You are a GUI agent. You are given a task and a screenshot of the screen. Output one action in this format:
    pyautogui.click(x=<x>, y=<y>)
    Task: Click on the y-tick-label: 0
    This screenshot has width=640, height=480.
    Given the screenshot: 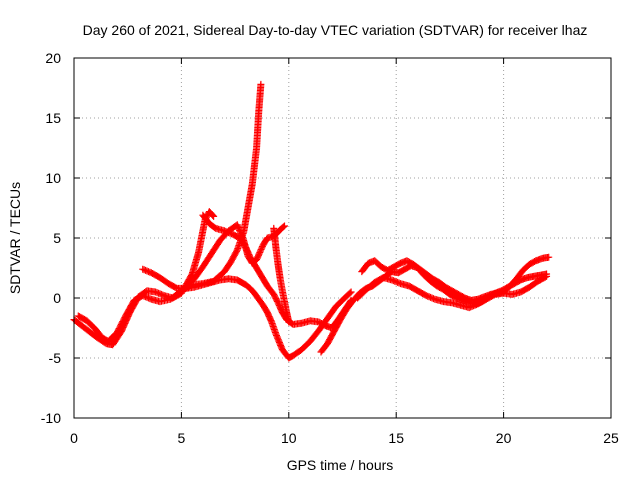 What is the action you would take?
    pyautogui.click(x=57, y=298)
    